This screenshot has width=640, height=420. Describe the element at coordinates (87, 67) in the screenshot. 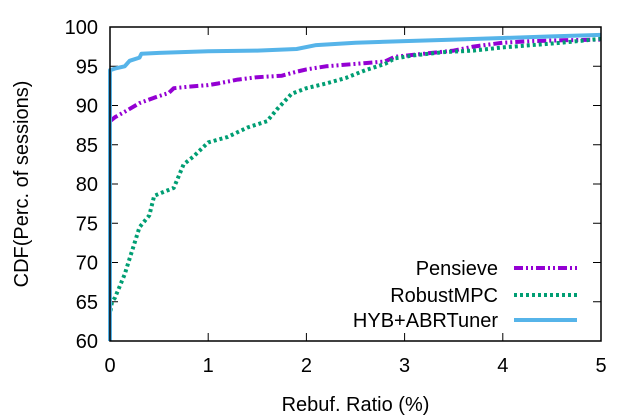

I see `y-tick-label: 95` at that location.